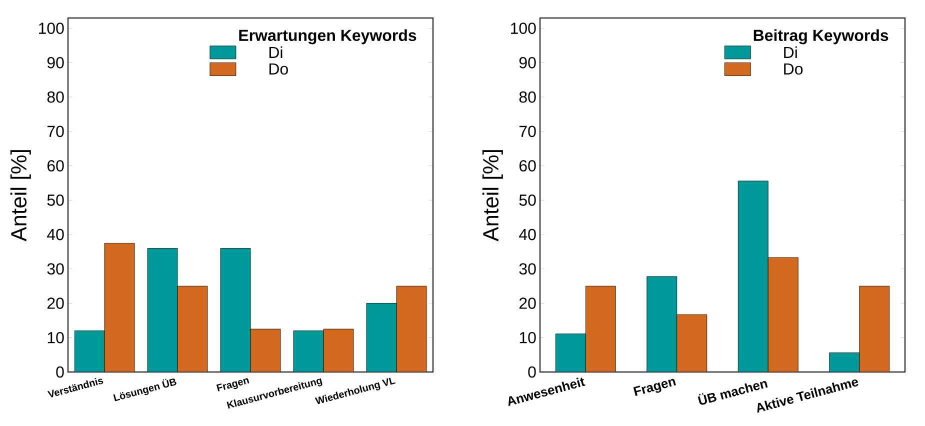  I want to click on legend-title: Erwartungen Keywords, so click(327, 36).